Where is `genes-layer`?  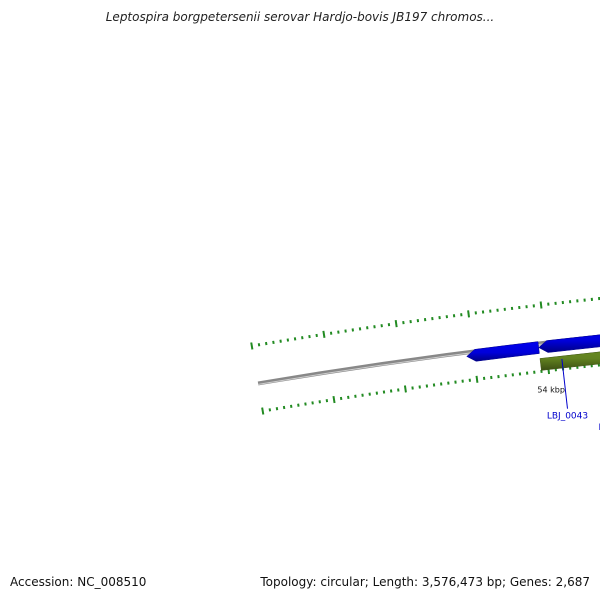
genes-layer is located at coordinates (533, 348).